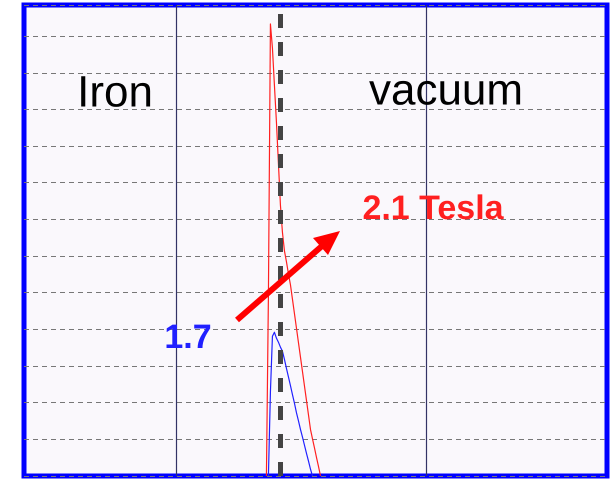  What do you see at coordinates (115, 92) in the screenshot?
I see `annotation: Iron` at bounding box center [115, 92].